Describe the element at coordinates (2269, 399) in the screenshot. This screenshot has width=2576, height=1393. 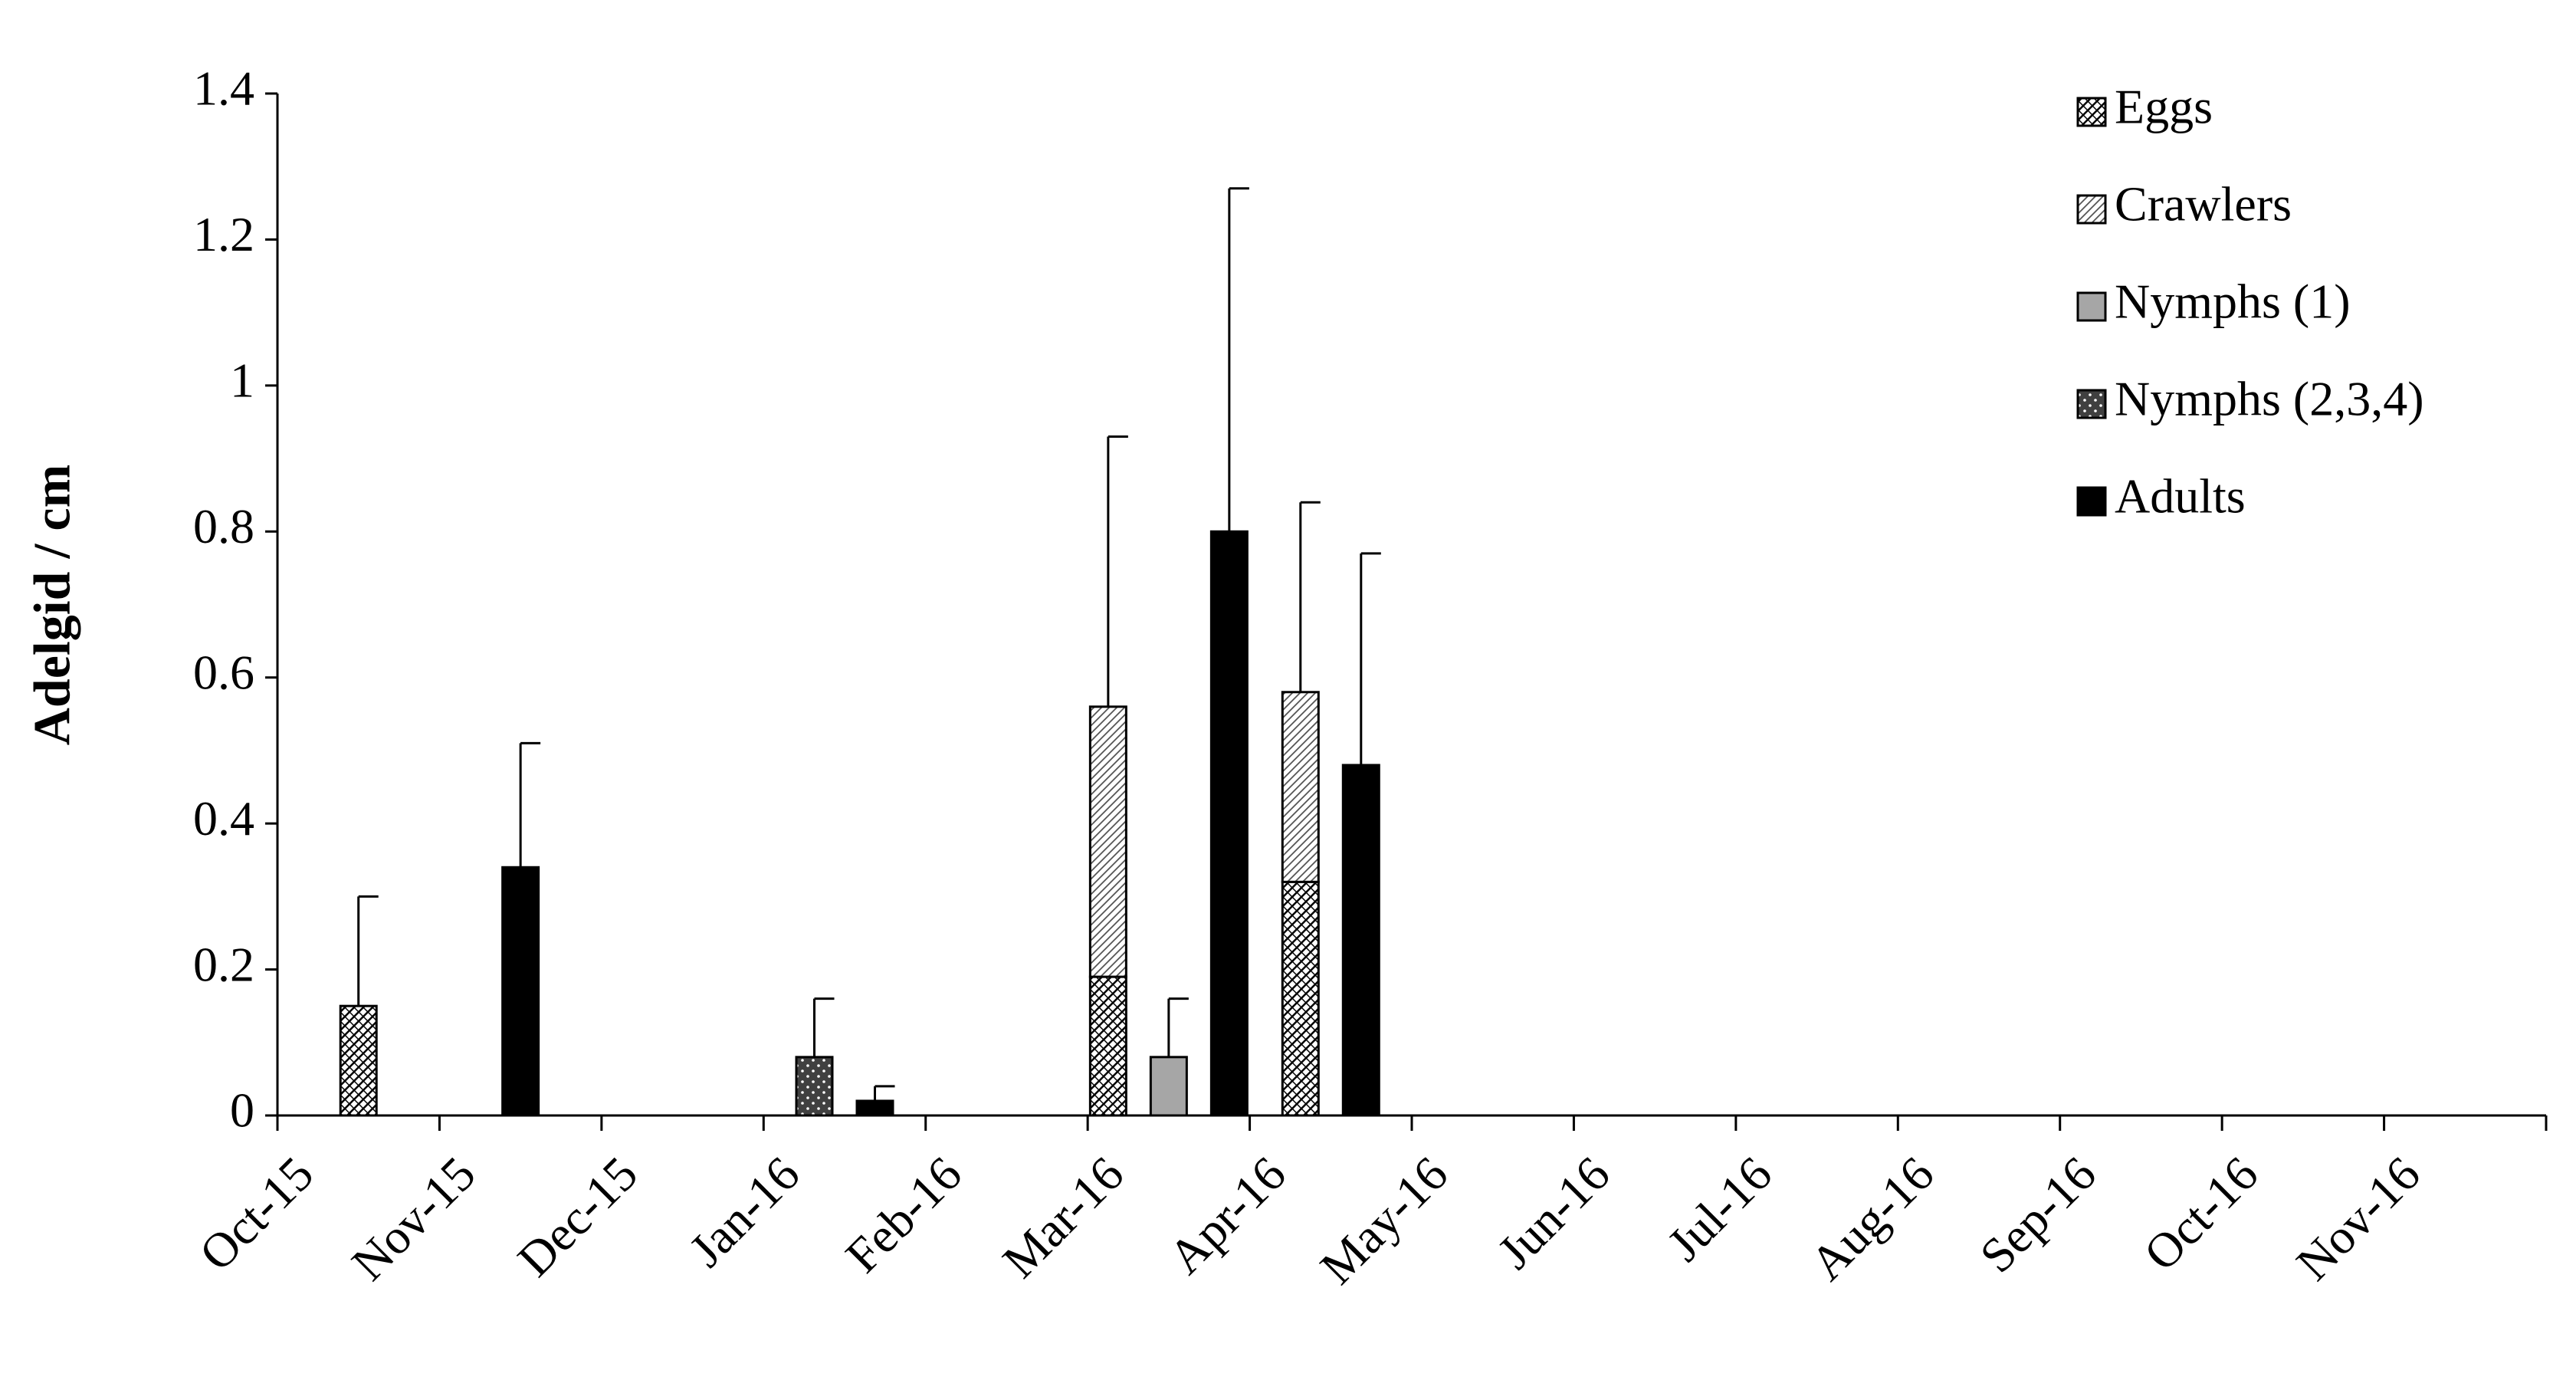
I see `legend-label: Nymphs (2,3,4)` at that location.